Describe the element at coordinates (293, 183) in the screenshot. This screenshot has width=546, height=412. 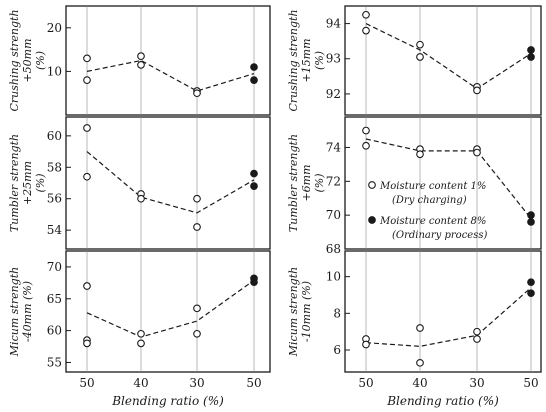
I see `y-axis-title: Tumbler strength` at that location.